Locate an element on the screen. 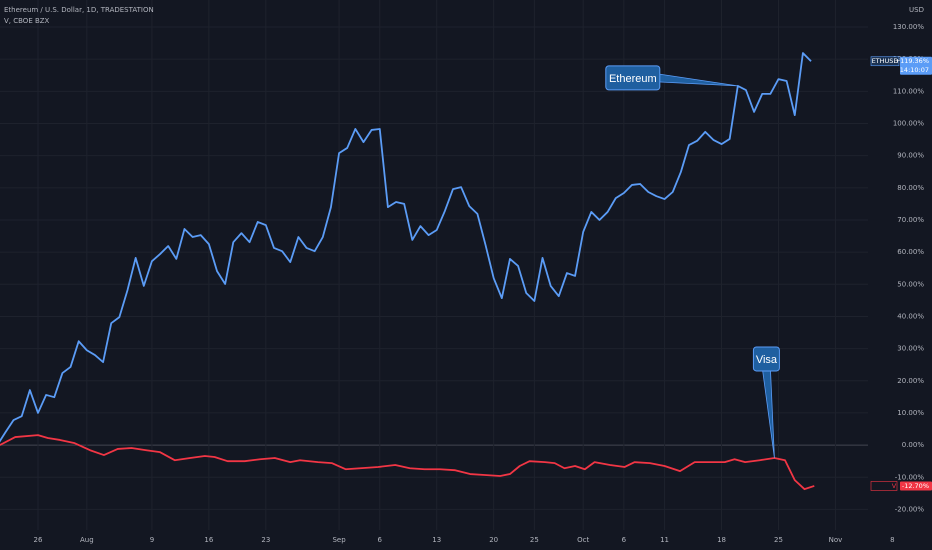 The image size is (932, 550). y-tick-label: 100.00% is located at coordinates (908, 123).